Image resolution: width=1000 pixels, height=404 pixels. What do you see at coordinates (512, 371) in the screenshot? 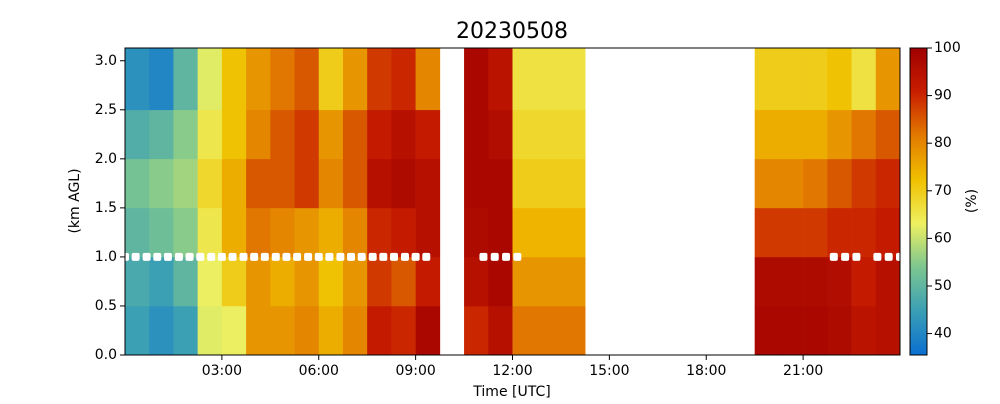
I see `x-tick-label: 12:00` at bounding box center [512, 371].